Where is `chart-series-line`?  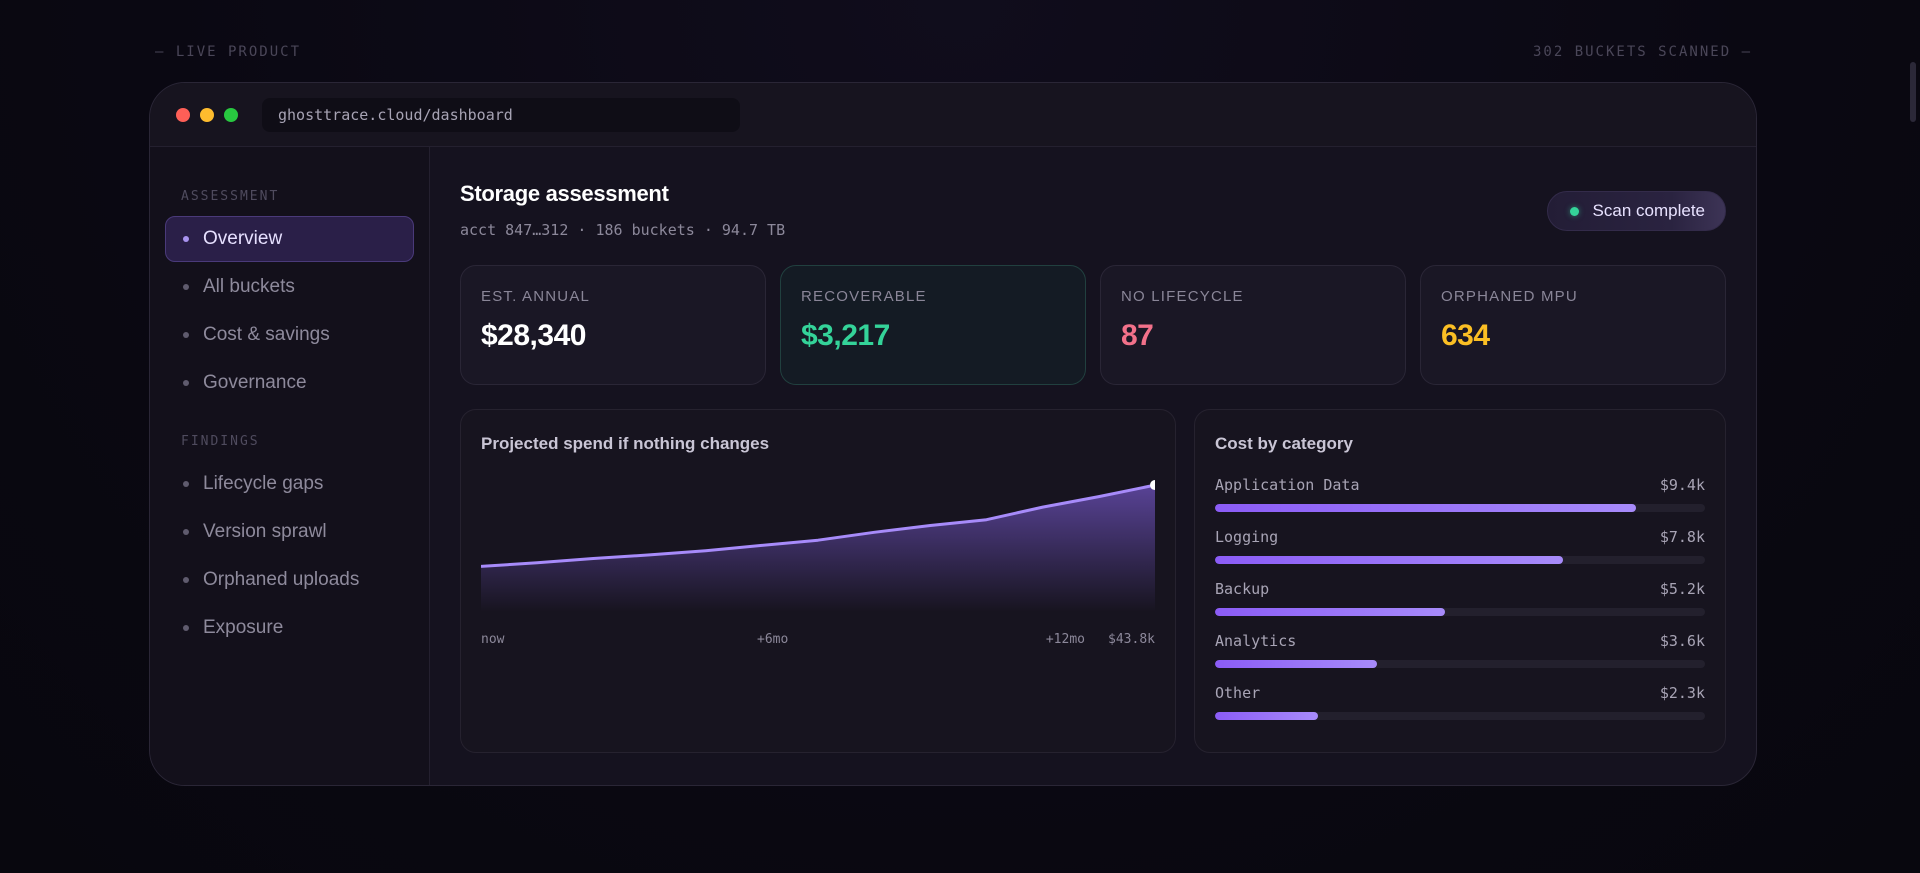 chart-series-line is located at coordinates (818, 525).